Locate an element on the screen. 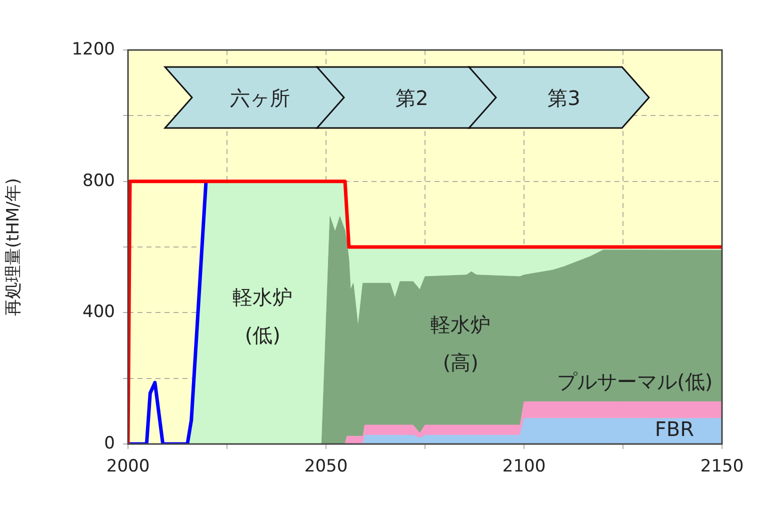 The height and width of the screenshot is (519, 768). x-tick-label: 2050 is located at coordinates (326, 466).